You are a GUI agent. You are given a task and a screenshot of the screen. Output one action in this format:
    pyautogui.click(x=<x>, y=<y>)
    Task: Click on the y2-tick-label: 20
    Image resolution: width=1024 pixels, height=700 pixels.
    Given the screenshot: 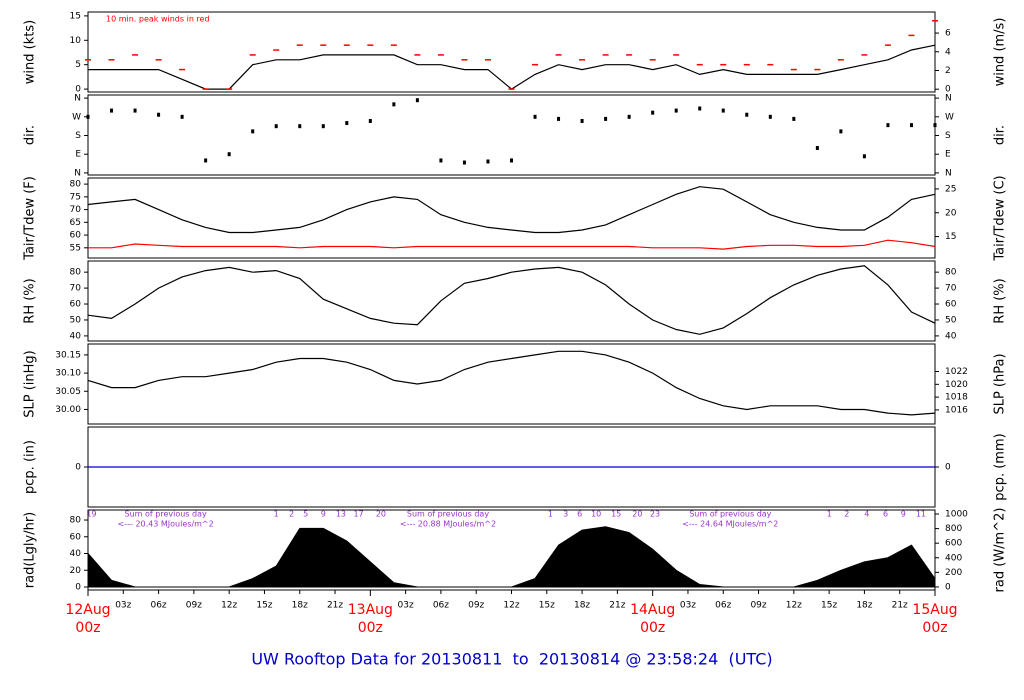 What is the action you would take?
    pyautogui.click(x=951, y=213)
    